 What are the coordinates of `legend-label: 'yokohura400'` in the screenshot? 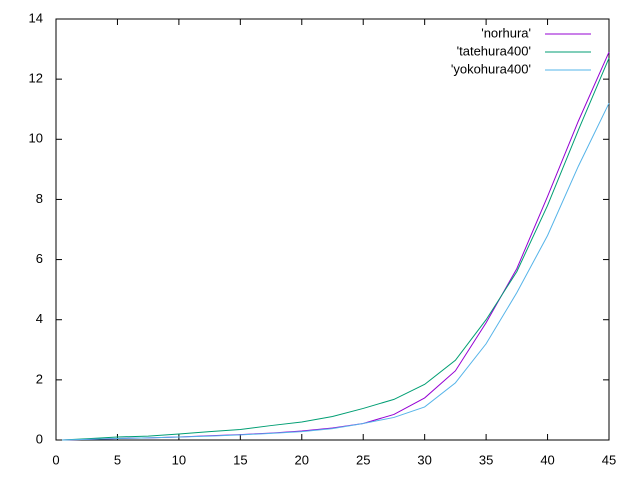 It's located at (491, 68).